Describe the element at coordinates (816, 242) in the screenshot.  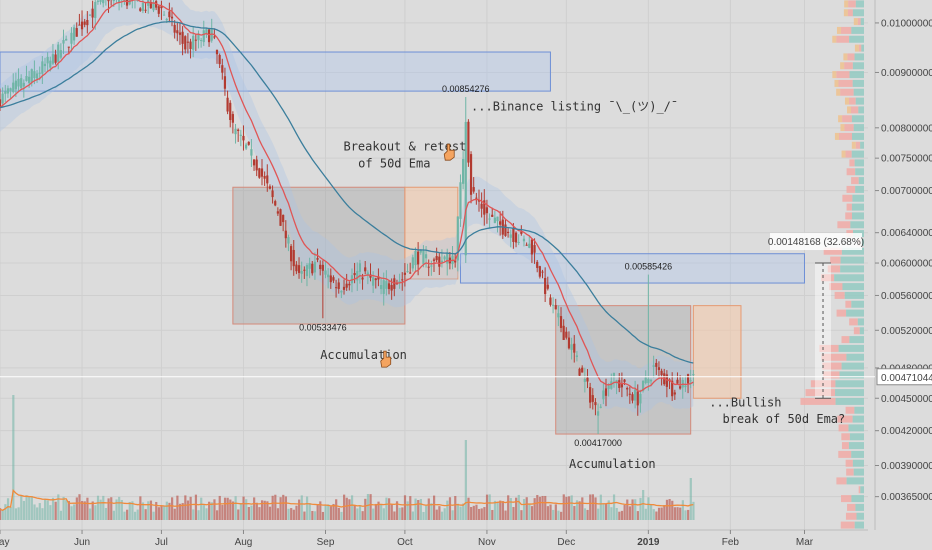
I see `measure-label: 0.00148168 (32.68%)` at that location.